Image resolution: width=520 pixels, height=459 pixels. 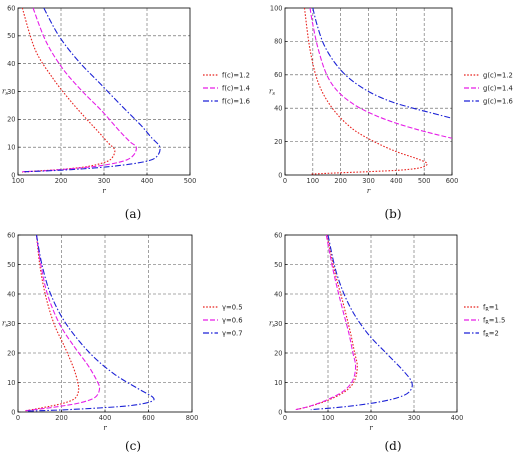 What do you see at coordinates (491, 308) in the screenshot?
I see `legend-label-1: fR=1` at bounding box center [491, 308].